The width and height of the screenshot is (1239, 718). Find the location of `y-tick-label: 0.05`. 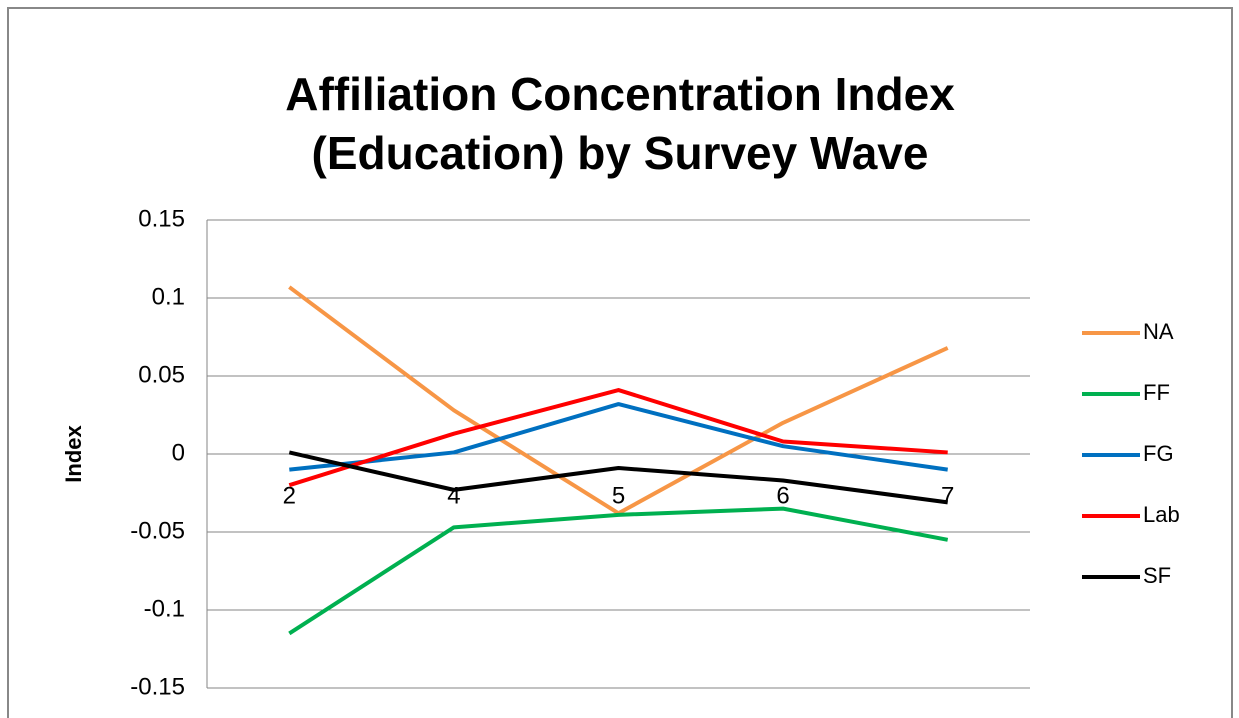

y-tick-label: 0.05 is located at coordinates (161, 374).